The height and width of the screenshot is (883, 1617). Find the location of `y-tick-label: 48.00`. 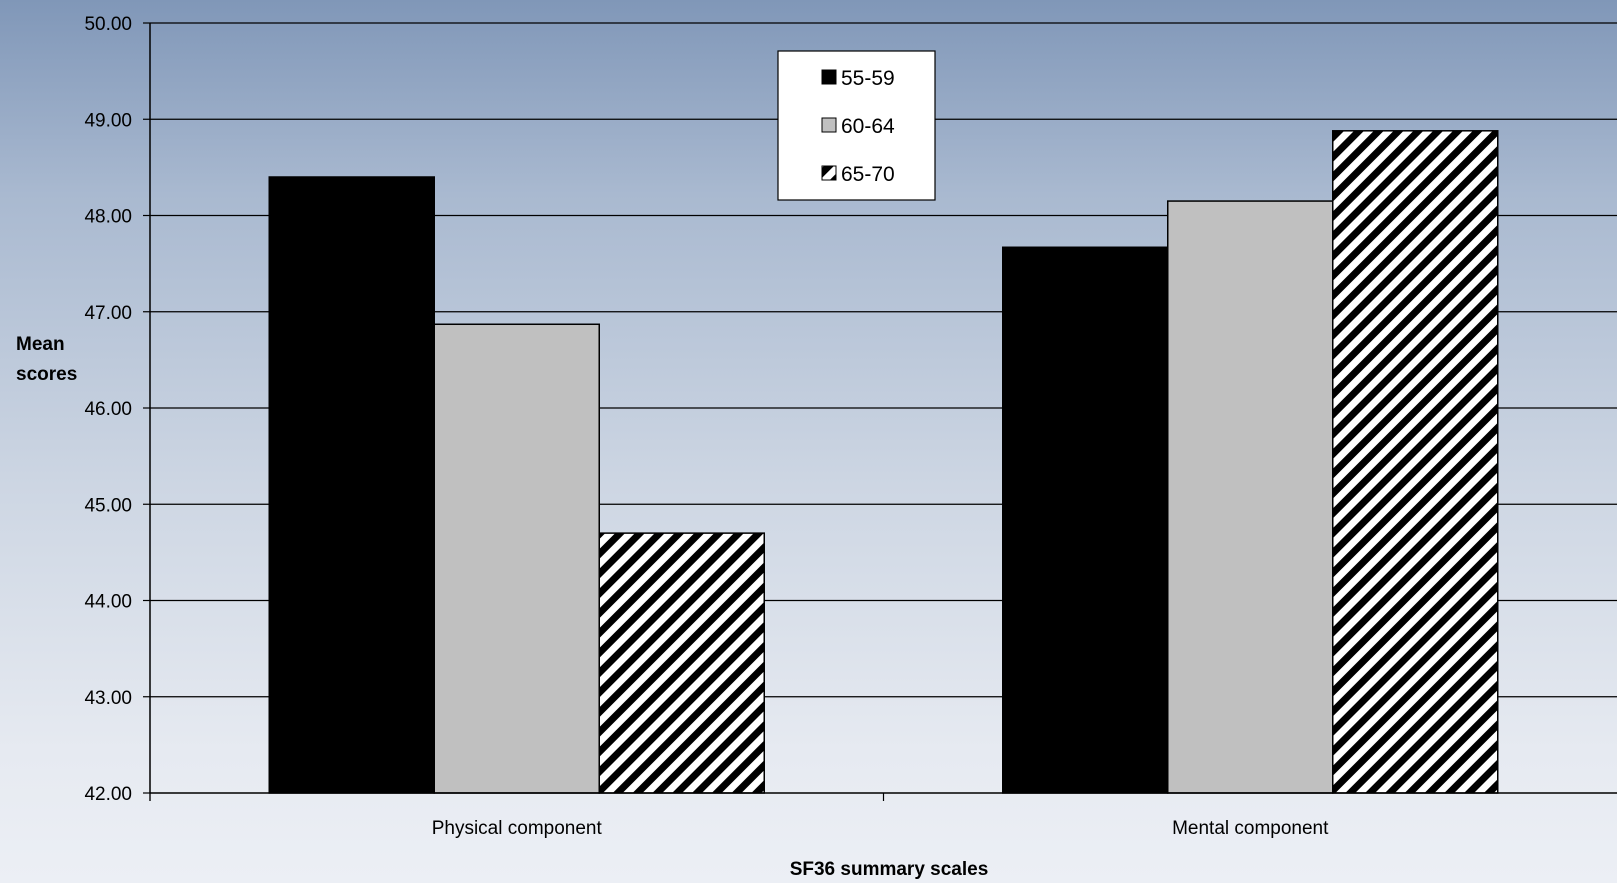

y-tick-label: 48.00 is located at coordinates (108, 217).